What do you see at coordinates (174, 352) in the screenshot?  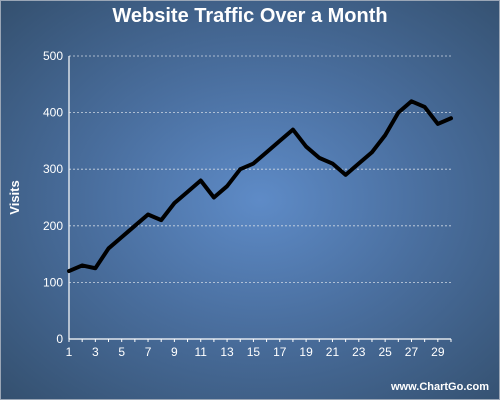 I see `x-tick-label: 9` at bounding box center [174, 352].